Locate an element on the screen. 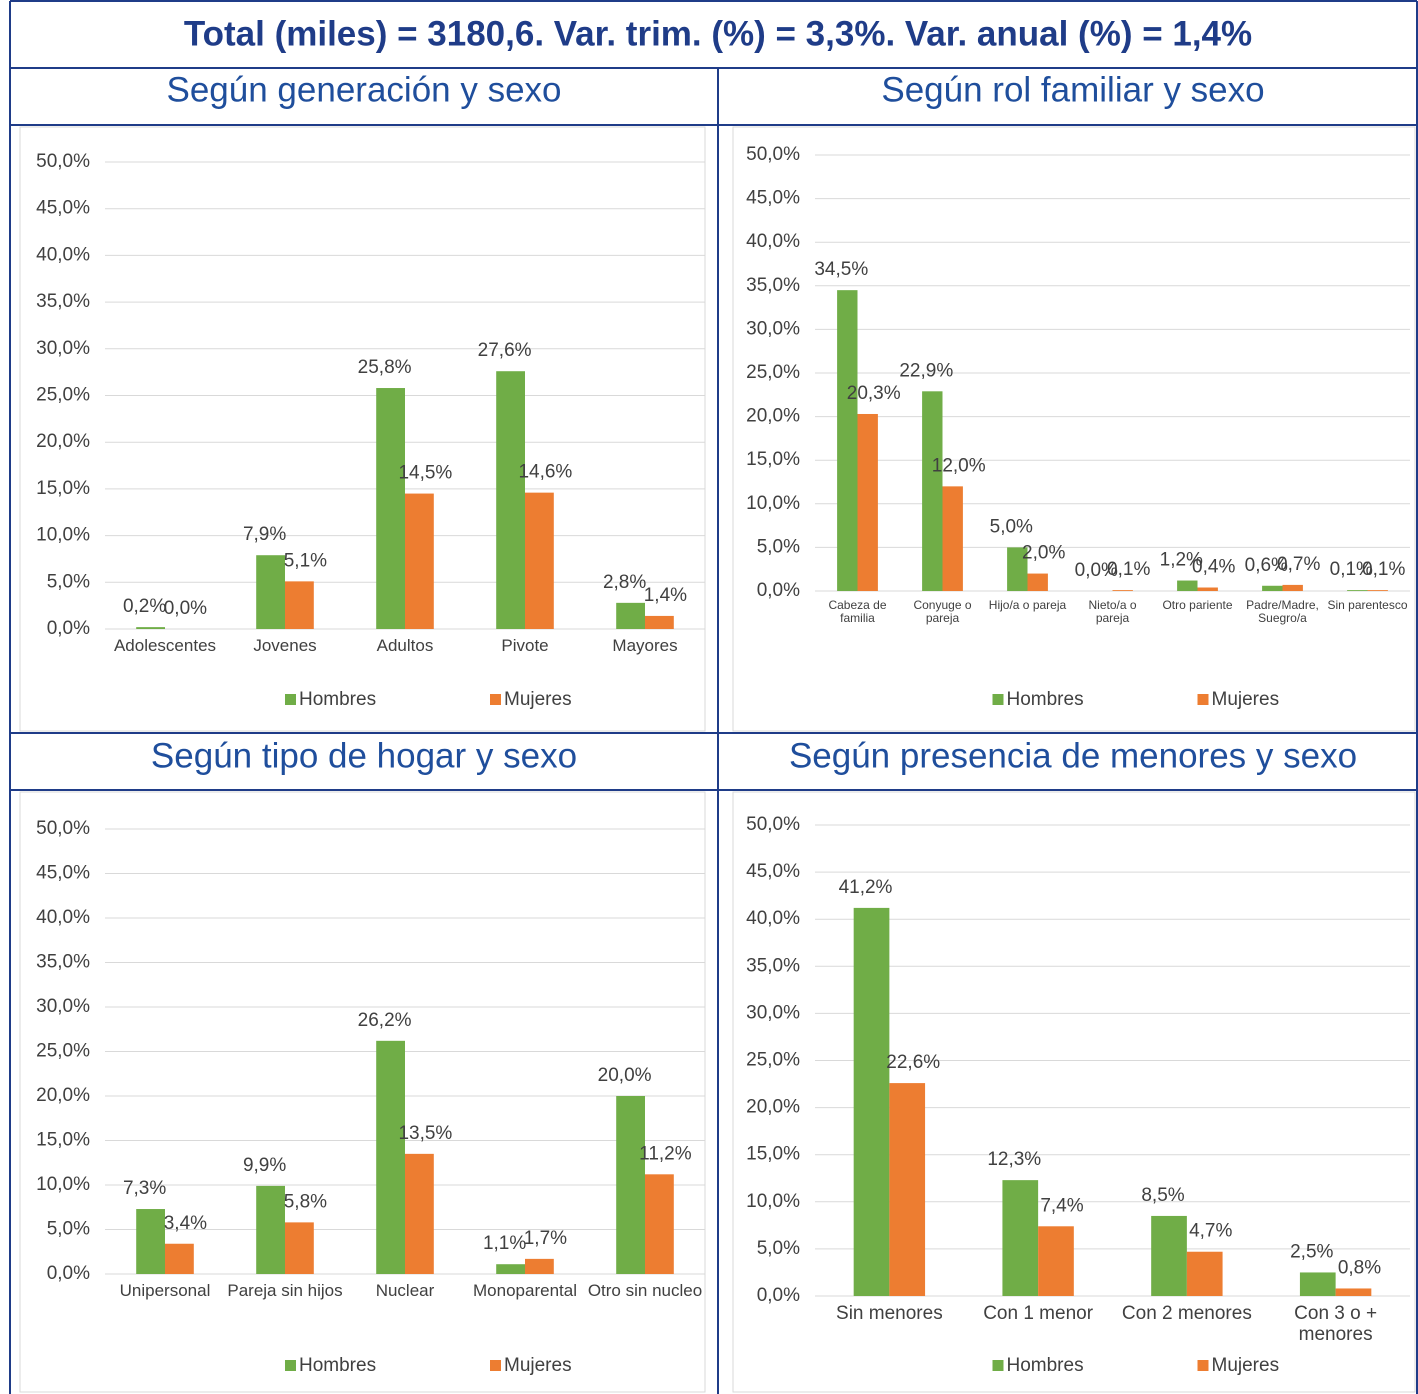 The height and width of the screenshot is (1394, 1418). data-label: 1,7% is located at coordinates (545, 1238).